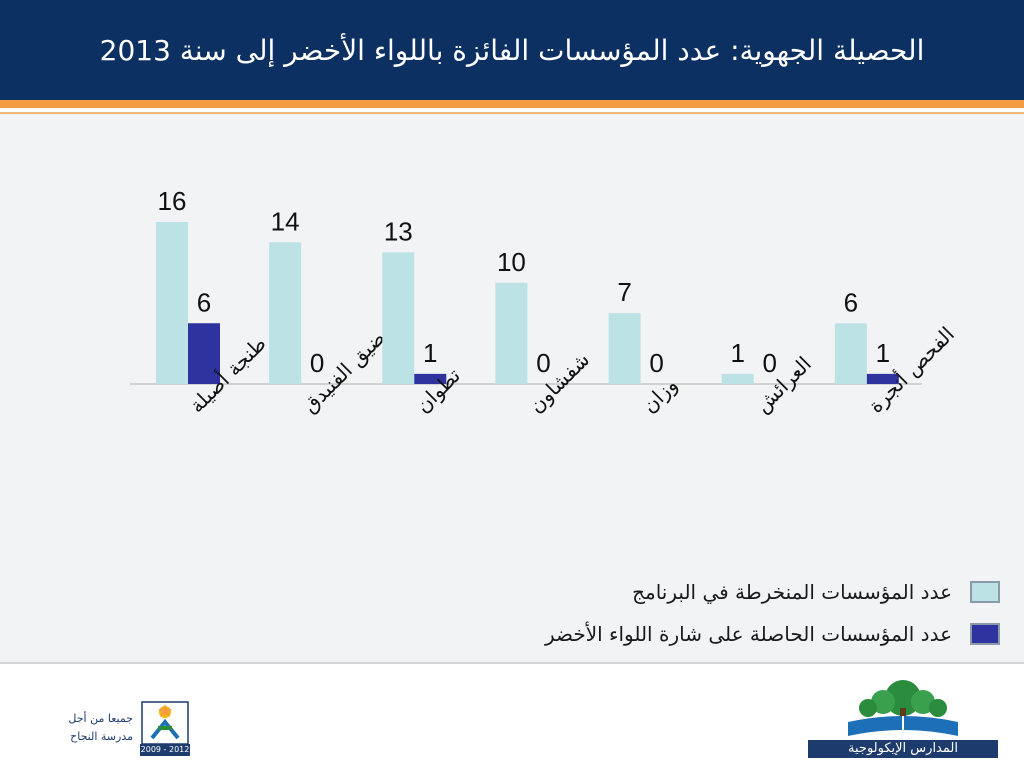 The image size is (1024, 768). Describe the element at coordinates (903, 749) in the screenshot. I see `eco-schools-caption: المدارس الإيكولوجية` at that location.